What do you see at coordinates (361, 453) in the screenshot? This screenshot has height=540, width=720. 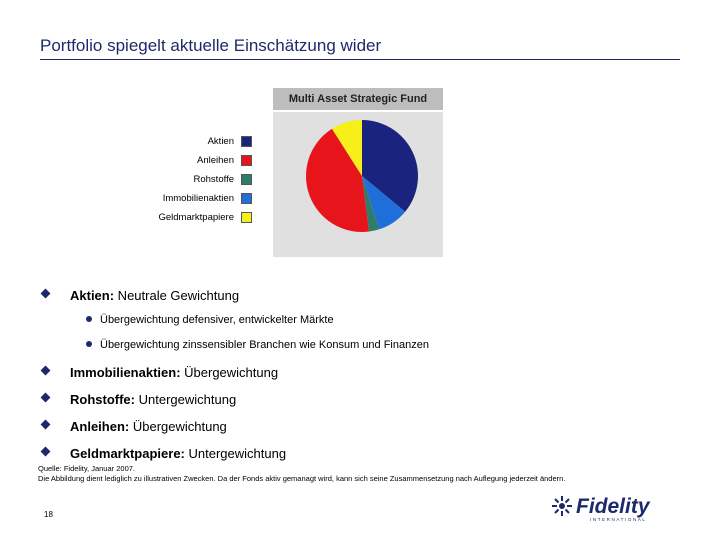 I see `bullet-item: Geldmarktpapiere: Untergewichtung` at bounding box center [361, 453].